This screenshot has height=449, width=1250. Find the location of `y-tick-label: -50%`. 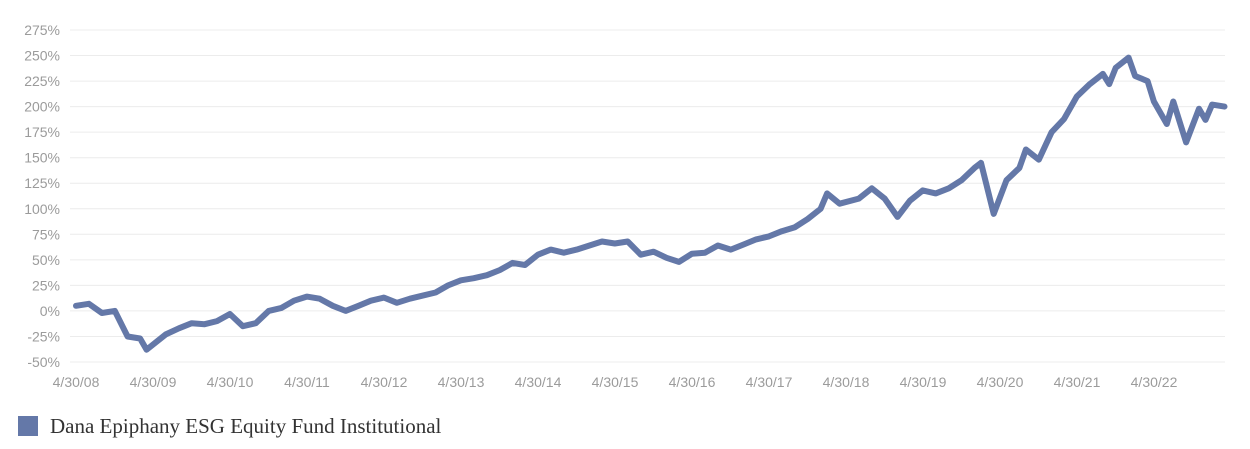

y-tick-label: -50% is located at coordinates (43, 362).